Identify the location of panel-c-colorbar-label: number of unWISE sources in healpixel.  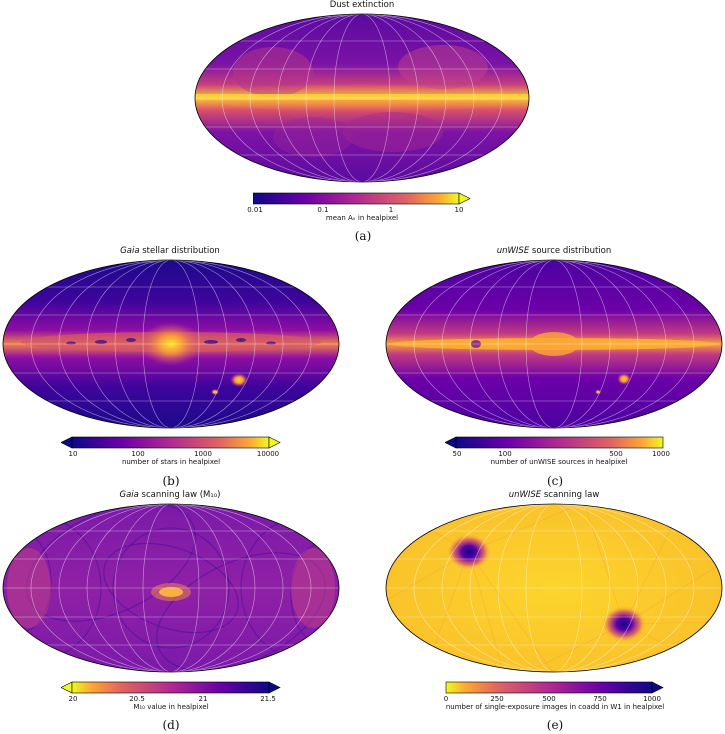
(559, 462).